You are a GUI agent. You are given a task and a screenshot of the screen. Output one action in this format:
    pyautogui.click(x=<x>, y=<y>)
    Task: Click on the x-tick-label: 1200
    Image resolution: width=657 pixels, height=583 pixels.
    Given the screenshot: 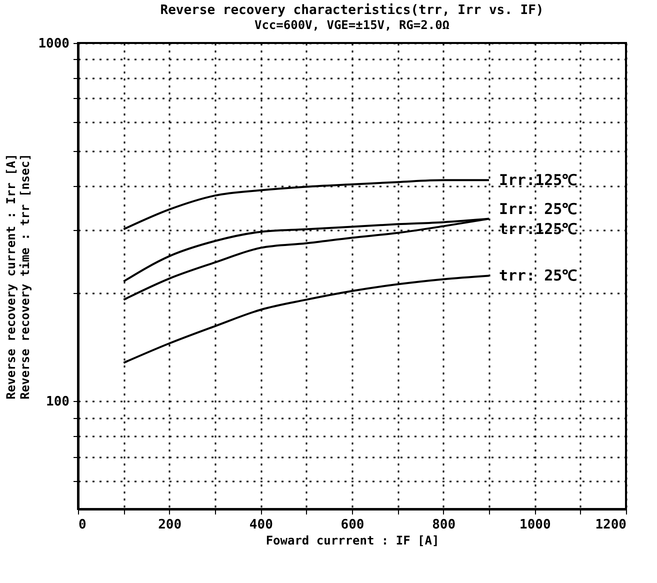 What is the action you would take?
    pyautogui.click(x=611, y=525)
    